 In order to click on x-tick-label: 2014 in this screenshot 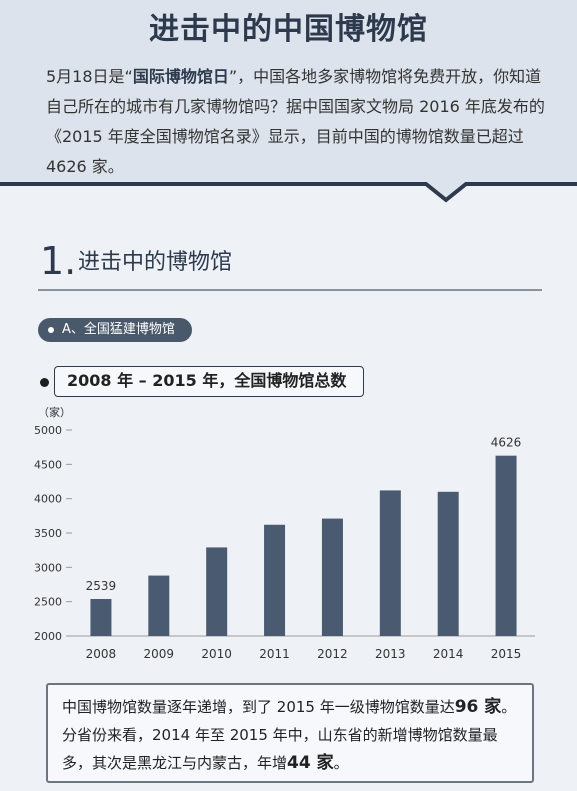, I will do `click(448, 654)`.